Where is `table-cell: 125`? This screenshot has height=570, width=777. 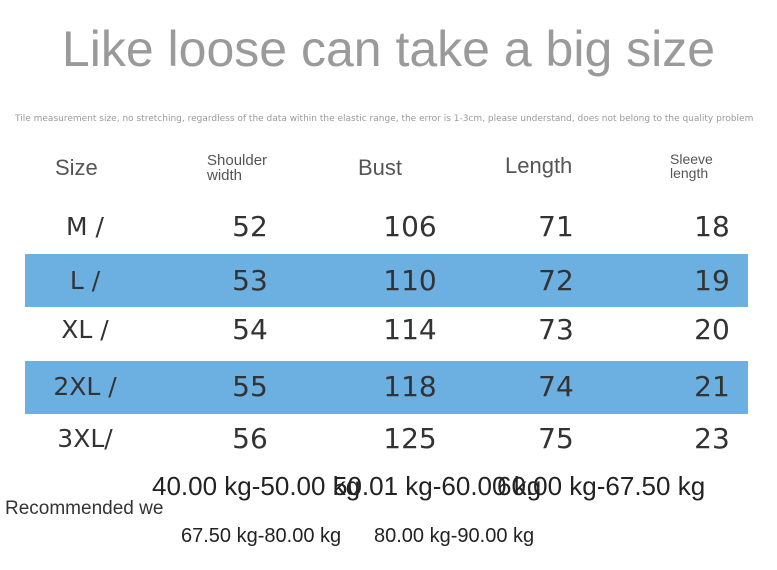
table-cell: 125 is located at coordinates (410, 438).